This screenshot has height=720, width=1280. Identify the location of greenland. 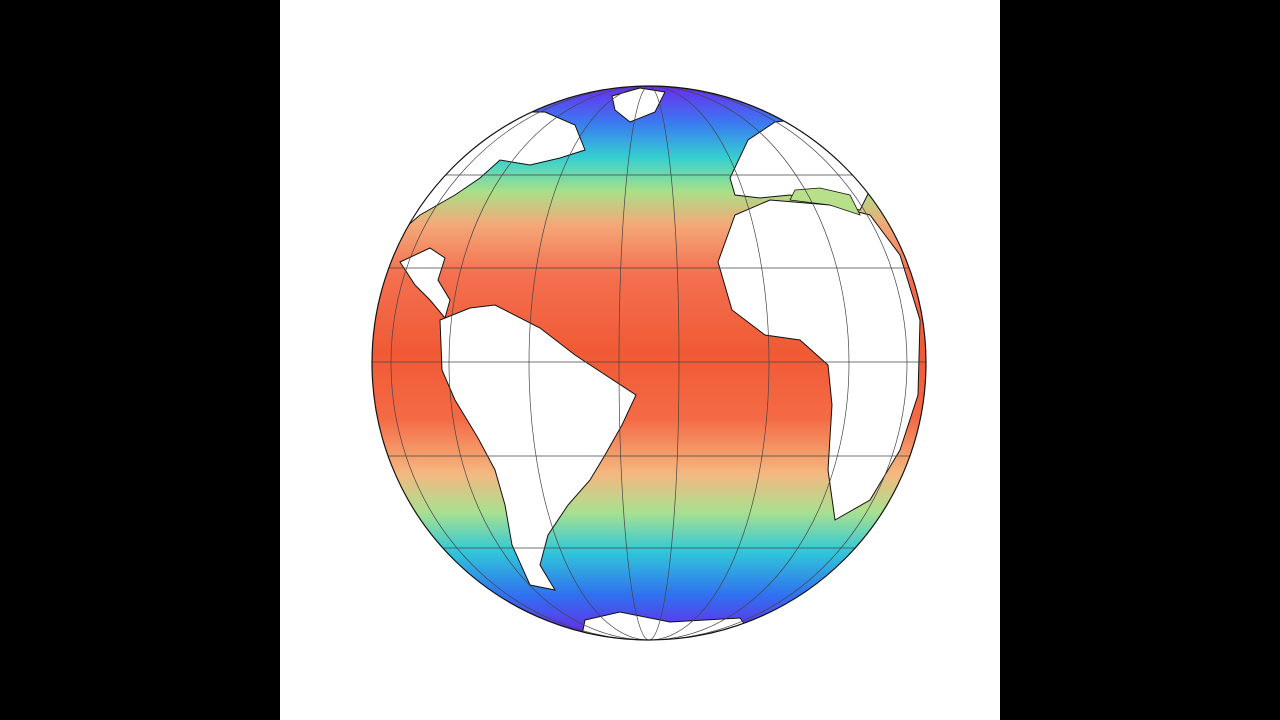
(638, 105).